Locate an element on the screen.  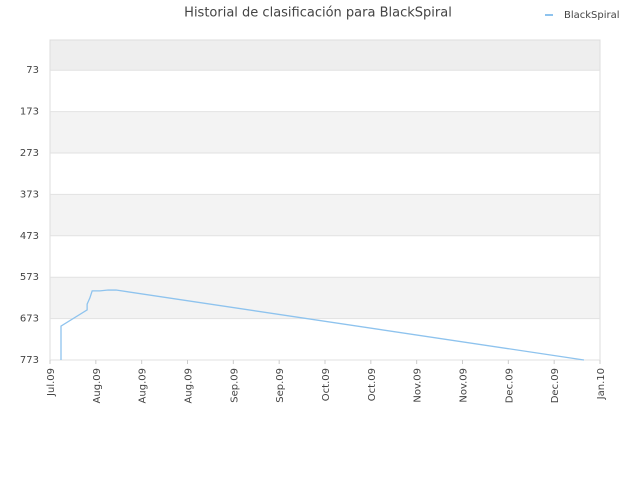
series-line is located at coordinates (322, 325).